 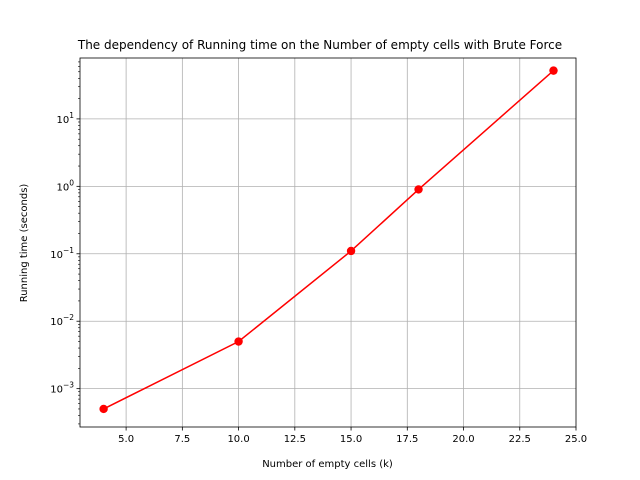 I want to click on x-tick-label: 5.0, so click(x=126, y=439).